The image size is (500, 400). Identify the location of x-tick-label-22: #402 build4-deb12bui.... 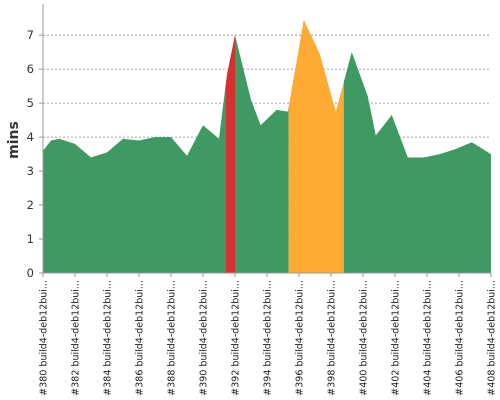
(396, 338).